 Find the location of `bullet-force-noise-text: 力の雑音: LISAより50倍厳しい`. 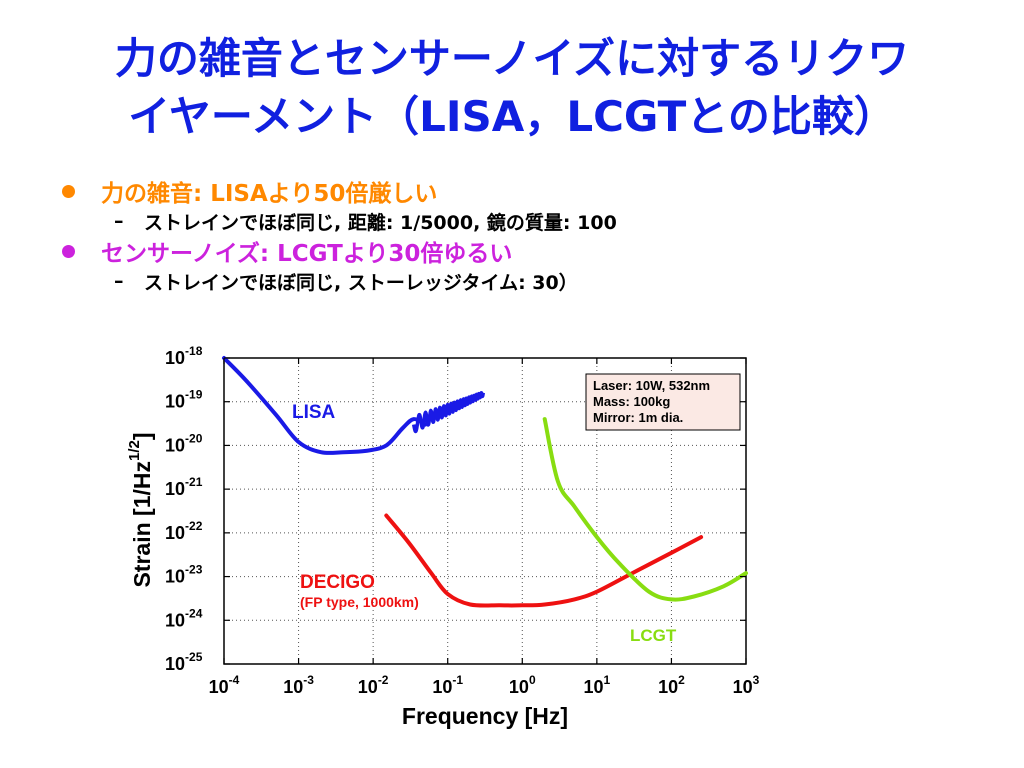

bullet-force-noise-text: 力の雑音: LISAより50倍厳しい is located at coordinates (269, 194).